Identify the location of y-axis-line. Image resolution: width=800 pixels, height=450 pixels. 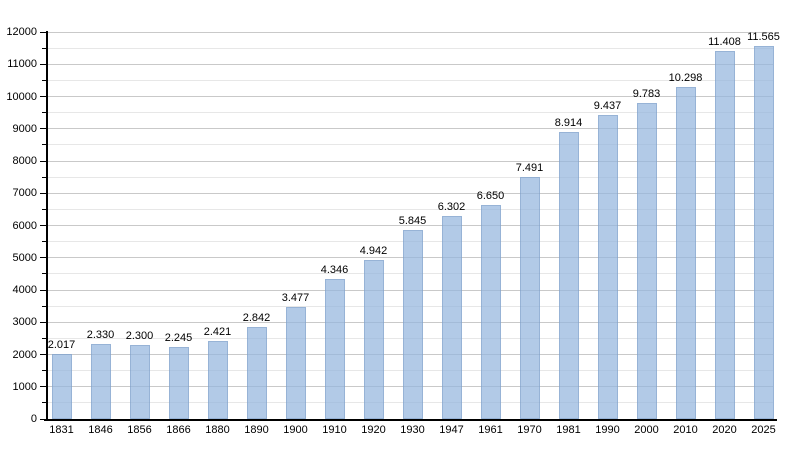
(47, 226).